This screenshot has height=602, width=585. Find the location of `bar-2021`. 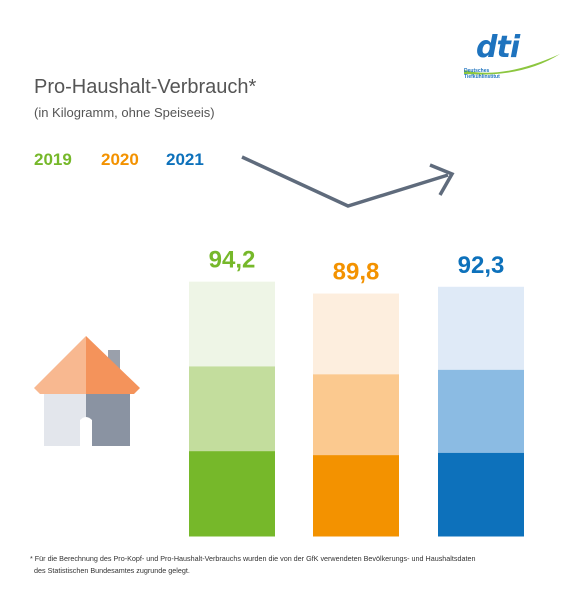

bar-2021 is located at coordinates (481, 411).